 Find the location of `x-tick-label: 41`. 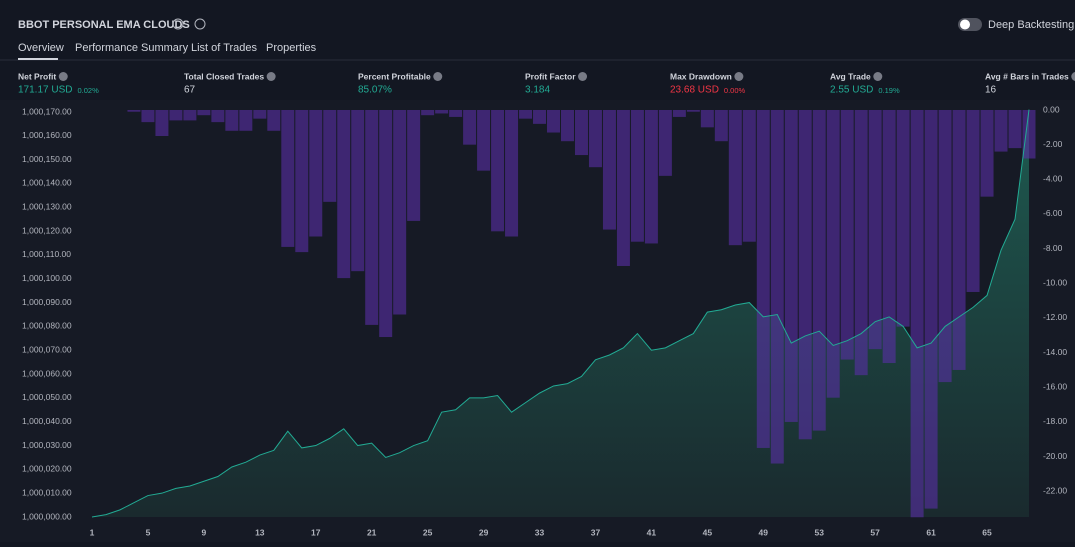

x-tick-label: 41 is located at coordinates (652, 532).